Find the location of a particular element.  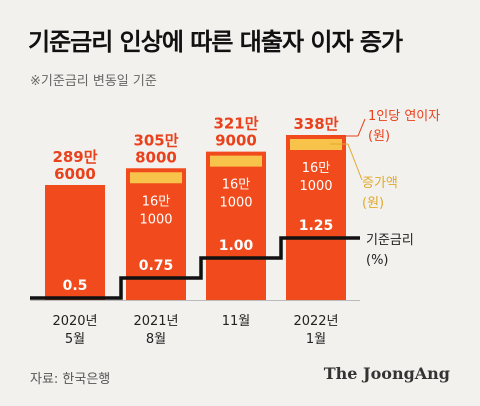

rate-value-label: 1.00 is located at coordinates (236, 246).